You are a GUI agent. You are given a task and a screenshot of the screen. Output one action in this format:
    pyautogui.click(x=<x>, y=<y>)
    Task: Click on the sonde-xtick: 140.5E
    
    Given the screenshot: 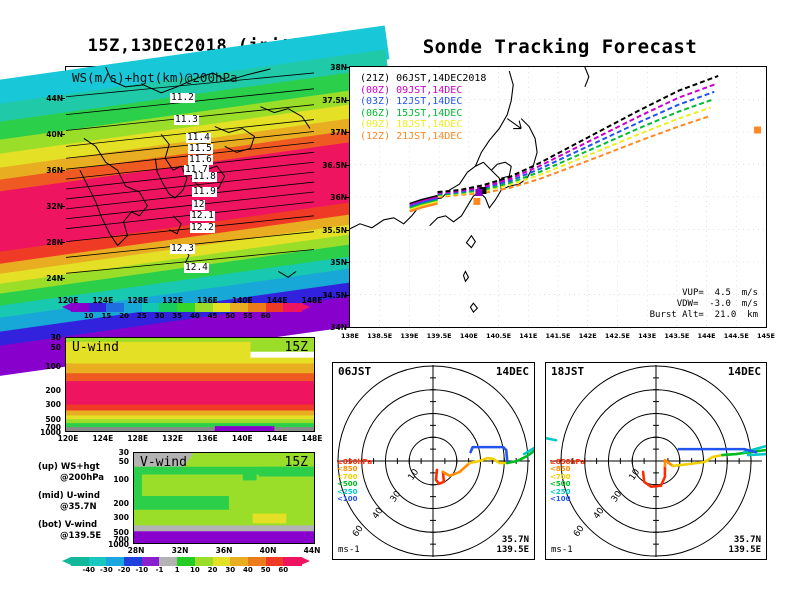 What is the action you would take?
    pyautogui.click(x=499, y=336)
    